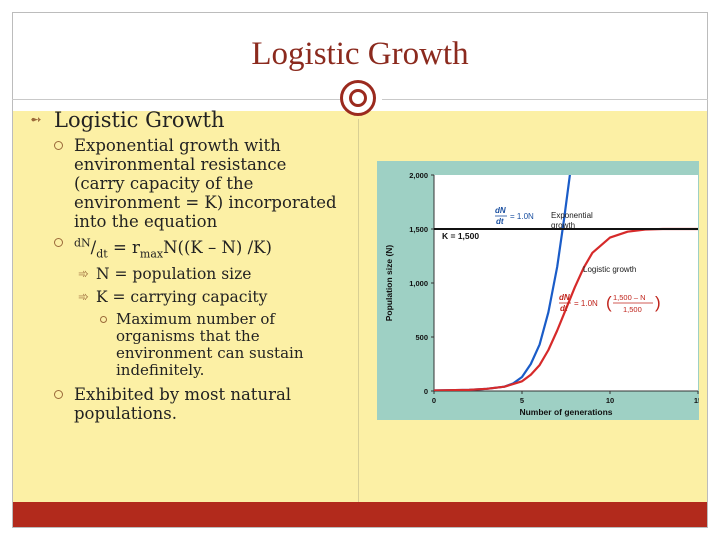 This screenshot has height=540, width=720. What do you see at coordinates (629, 297) in the screenshot?
I see `log-frac-num: 1,500 – N` at bounding box center [629, 297].